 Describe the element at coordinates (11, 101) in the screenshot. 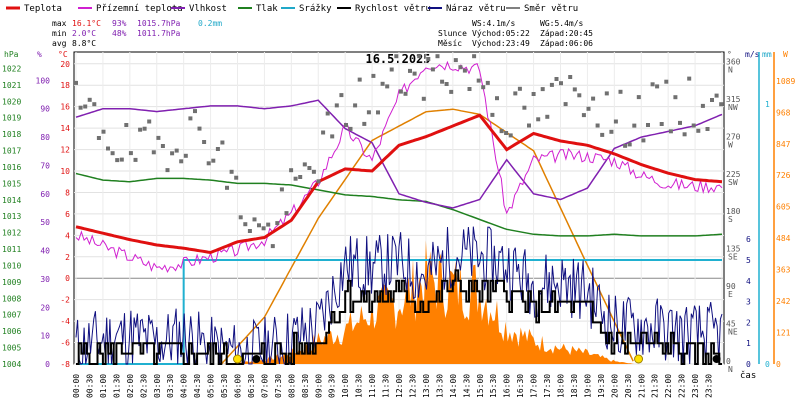

I see `tick-label-hpa: 1020` at that location.